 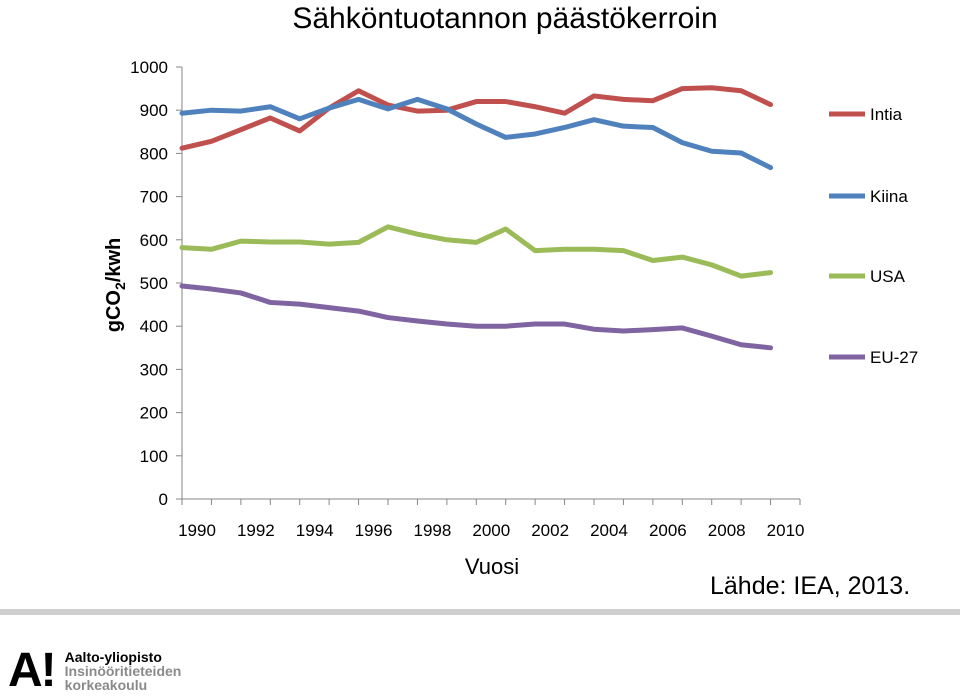 What do you see at coordinates (886, 114) in the screenshot?
I see `legend-label-intia: Intia` at bounding box center [886, 114].